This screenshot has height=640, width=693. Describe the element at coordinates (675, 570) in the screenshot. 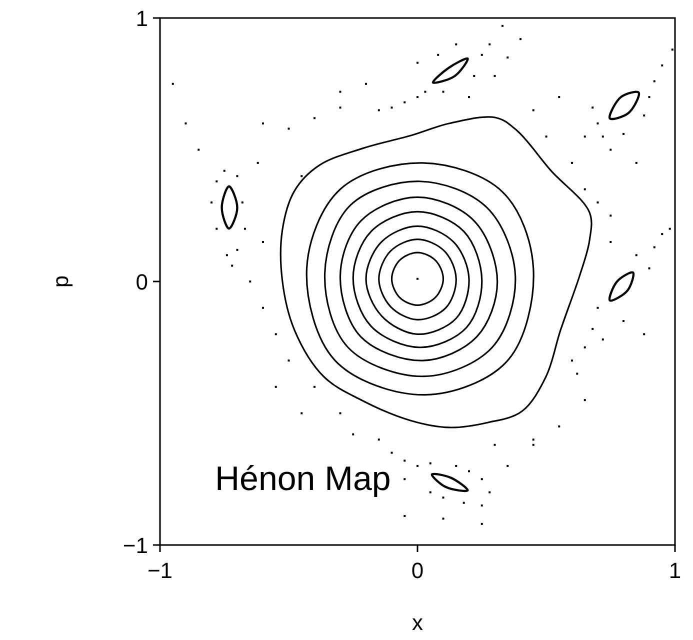

I see `x-tick-label: 1` at that location.